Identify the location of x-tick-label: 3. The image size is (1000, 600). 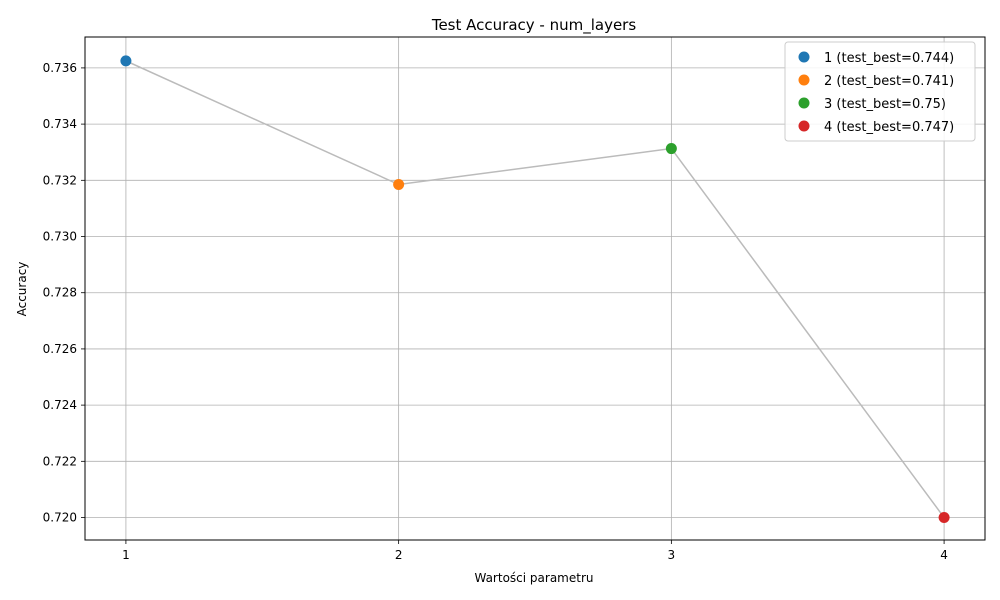
(672, 555).